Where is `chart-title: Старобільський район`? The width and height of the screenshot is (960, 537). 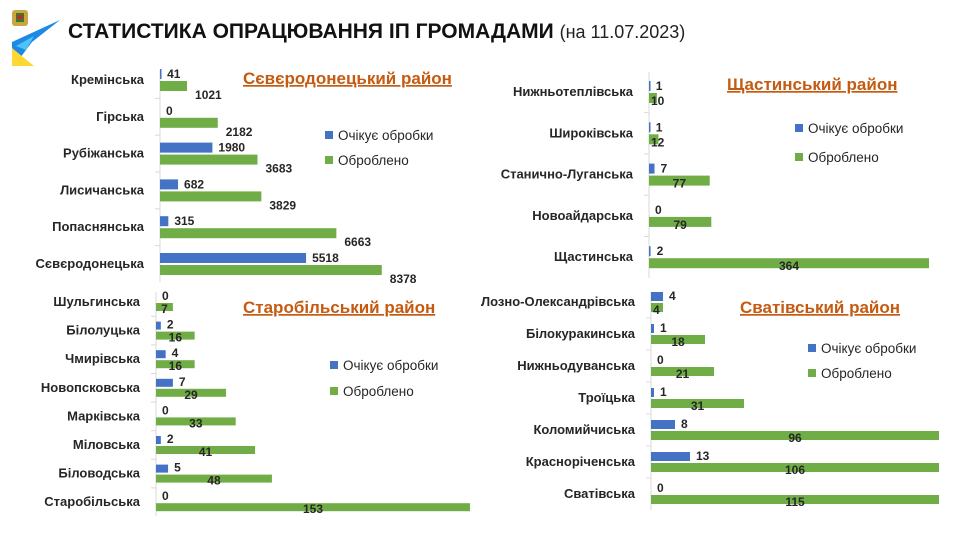 chart-title: Старобільський район is located at coordinates (339, 307).